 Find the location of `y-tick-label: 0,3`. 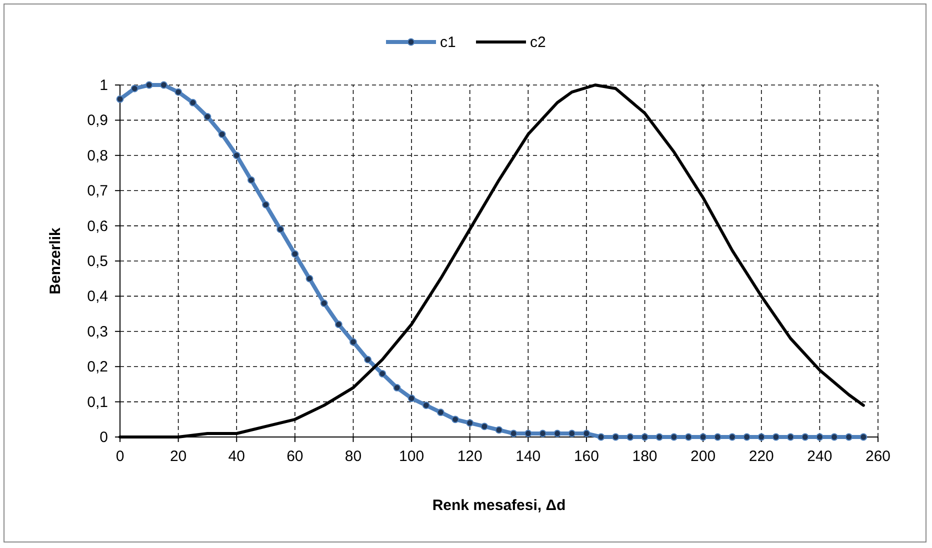

y-tick-label: 0,3 is located at coordinates (97, 331).